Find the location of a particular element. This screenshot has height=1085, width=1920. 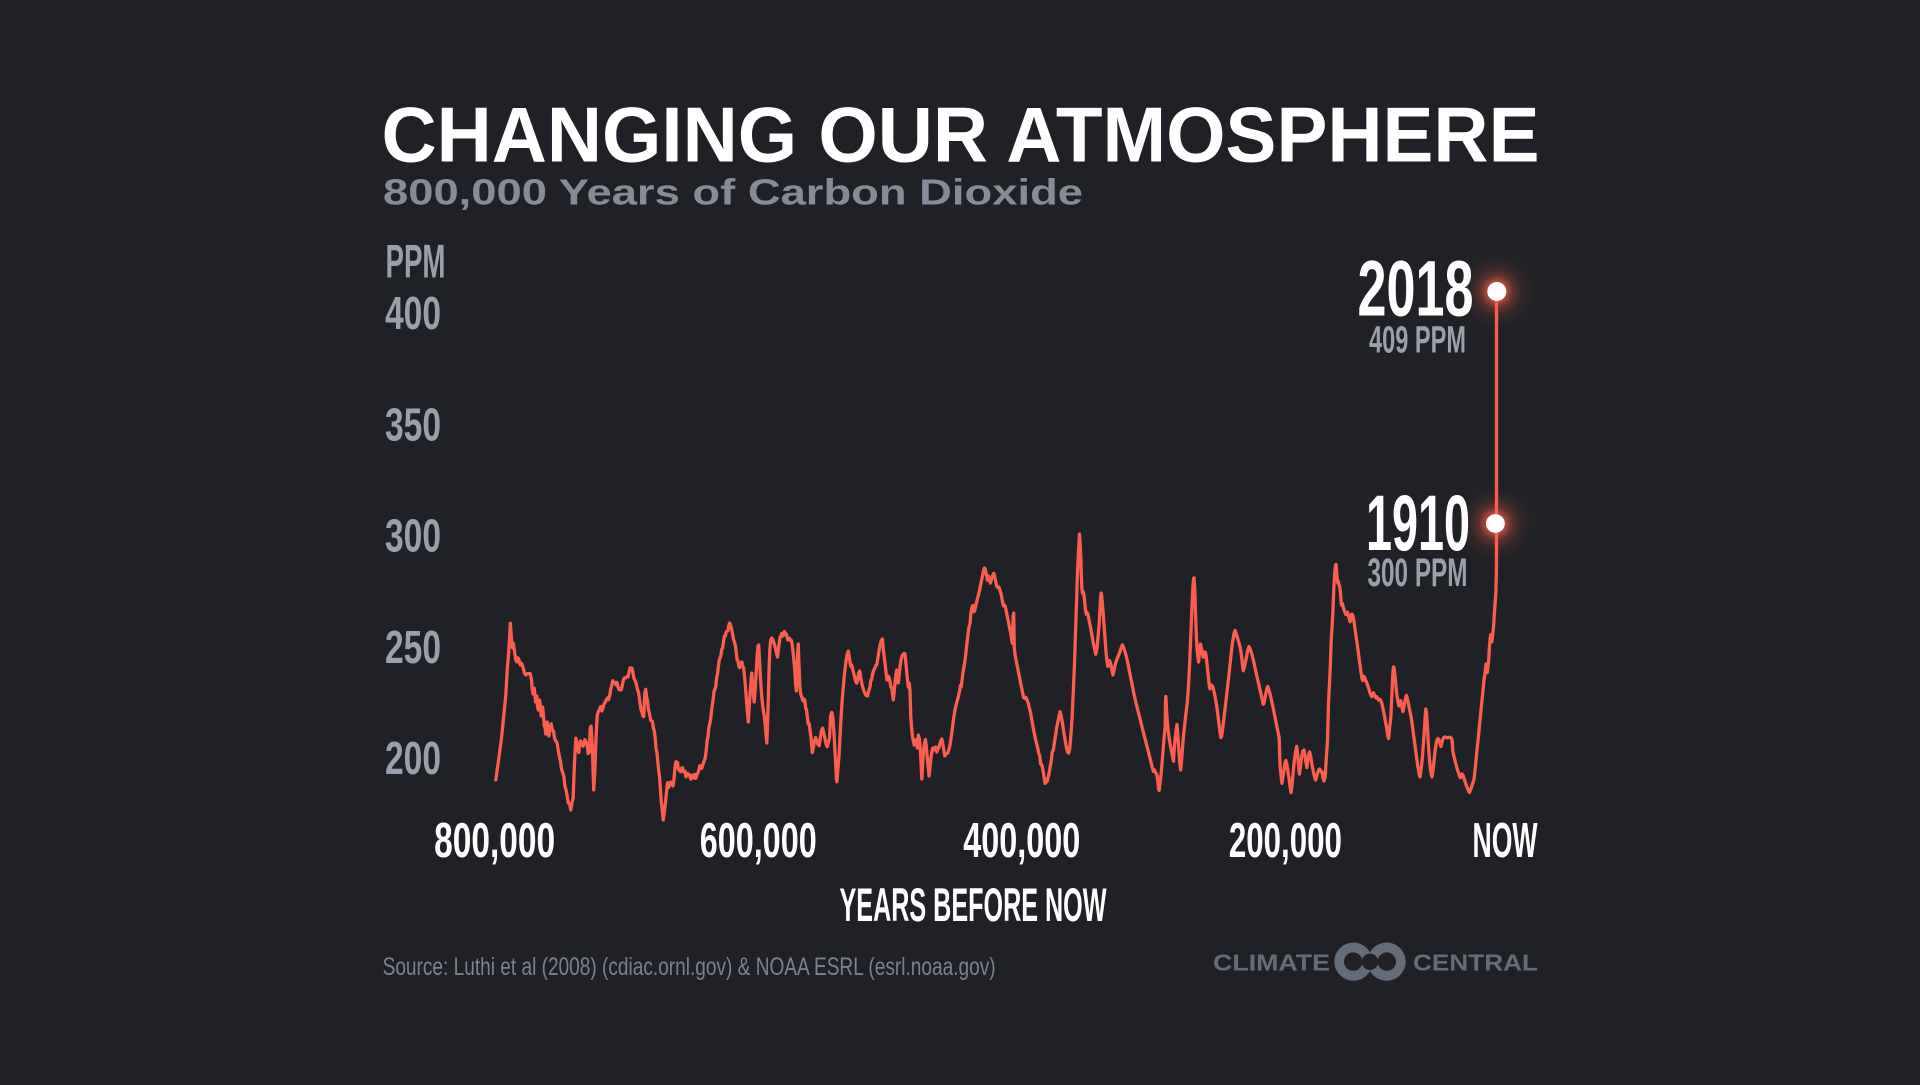

svg-text: 200,000 is located at coordinates (1285, 841).